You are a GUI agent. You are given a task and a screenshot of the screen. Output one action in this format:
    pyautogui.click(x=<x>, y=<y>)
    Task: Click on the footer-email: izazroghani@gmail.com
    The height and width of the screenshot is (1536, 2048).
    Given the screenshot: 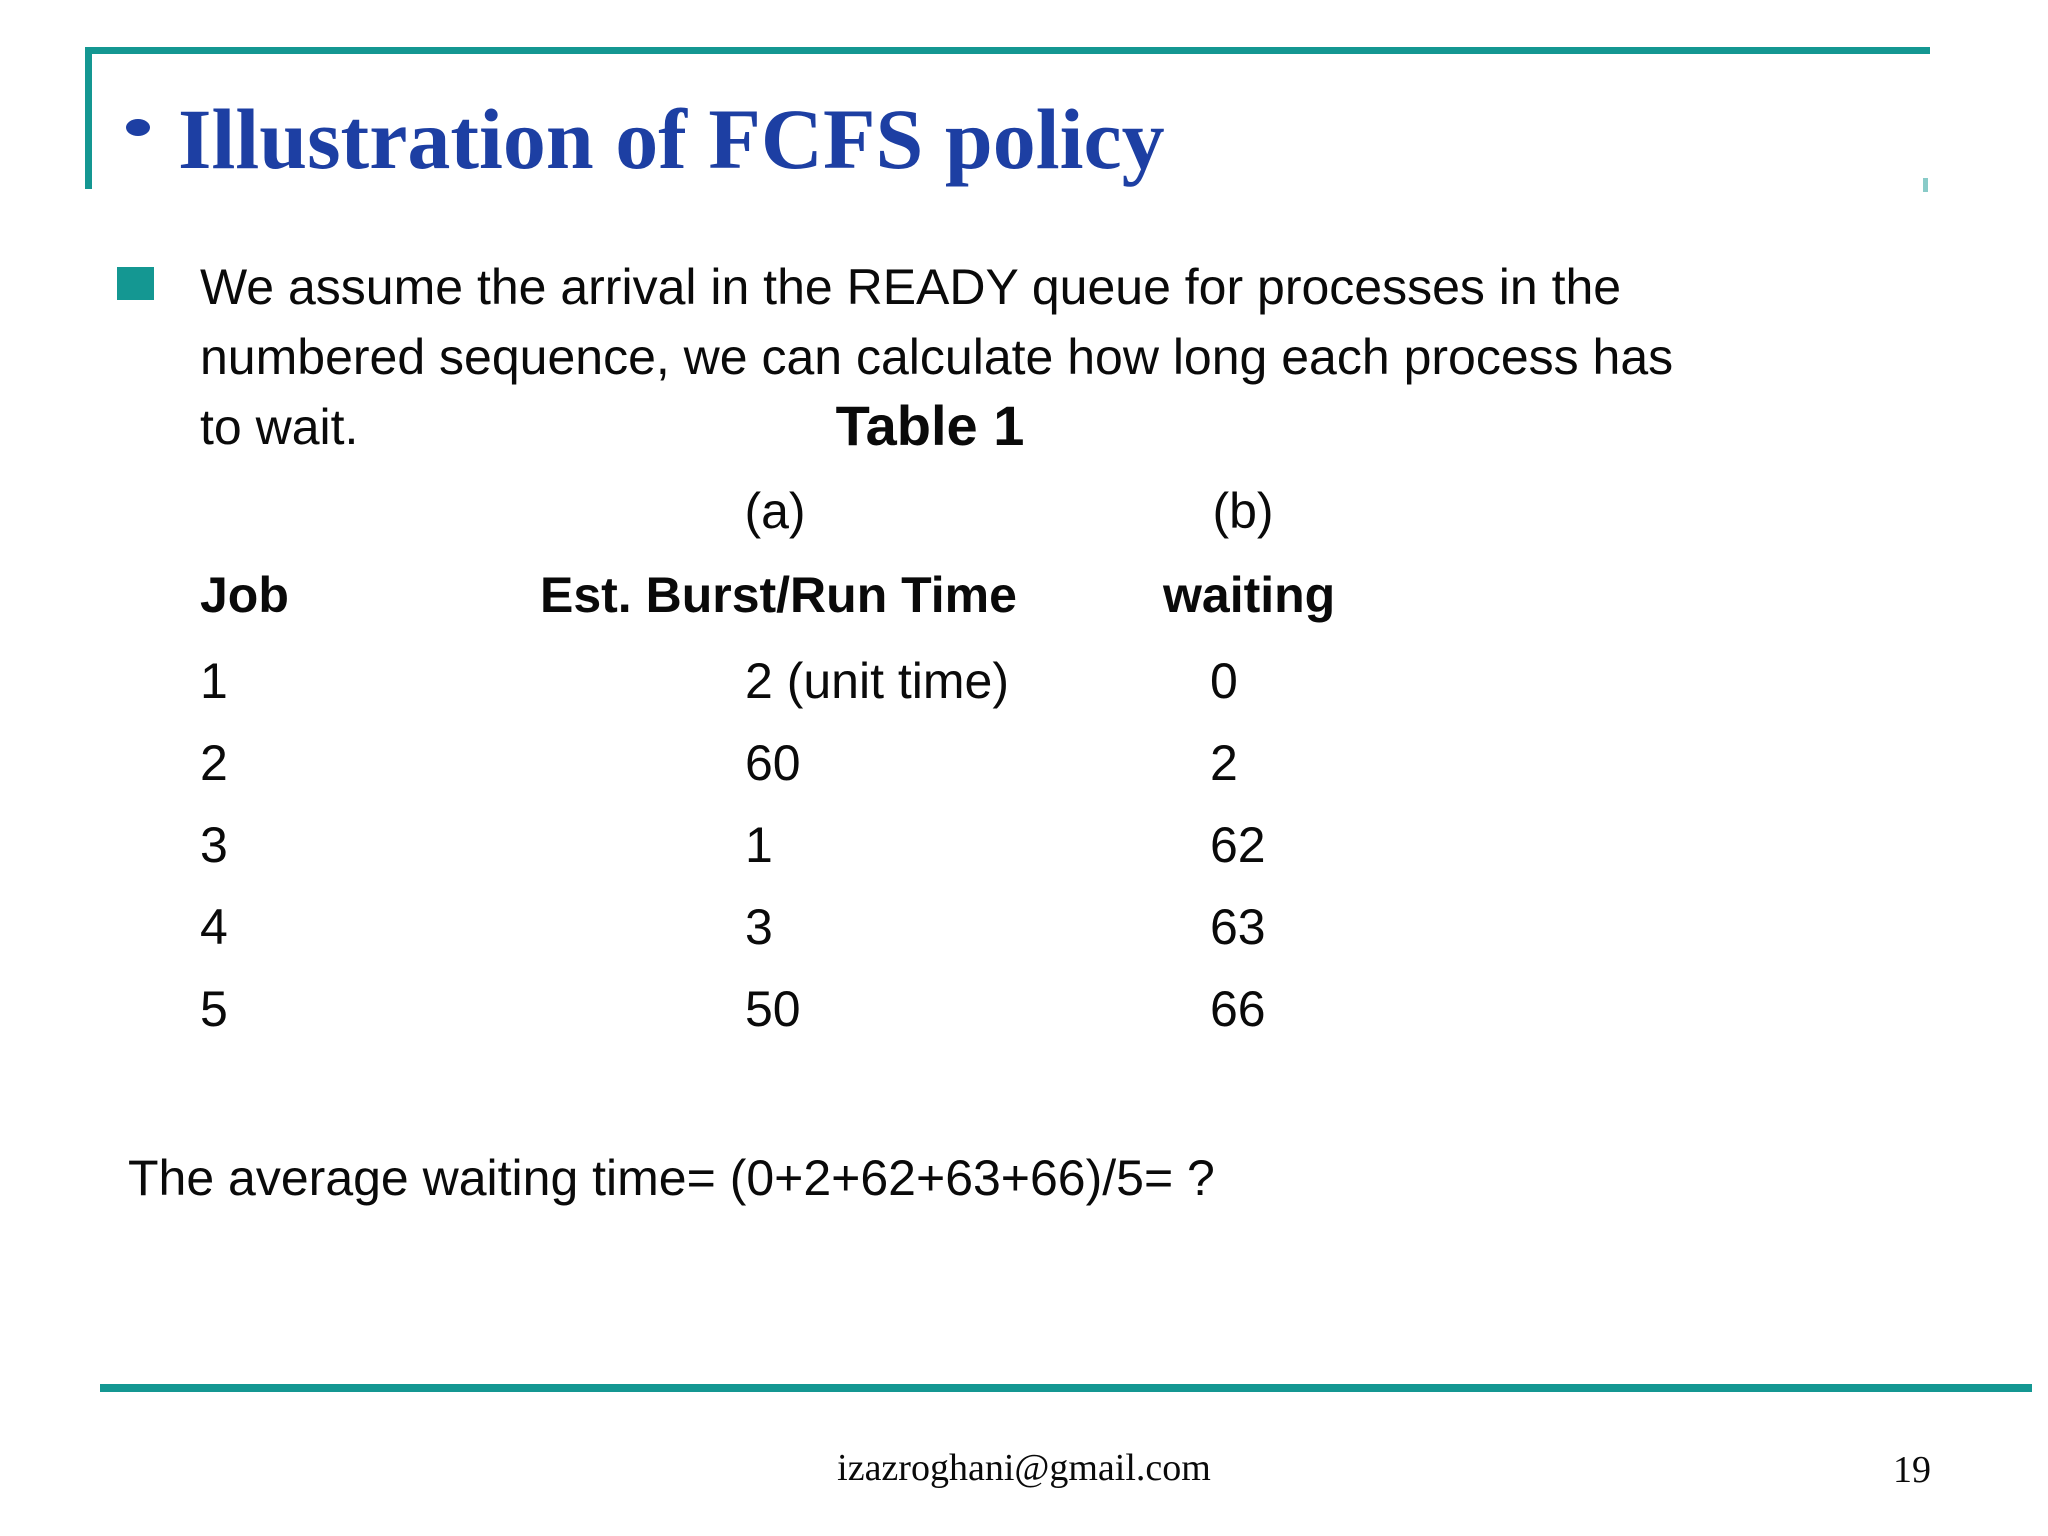 What is the action you would take?
    pyautogui.click(x=1024, y=1468)
    